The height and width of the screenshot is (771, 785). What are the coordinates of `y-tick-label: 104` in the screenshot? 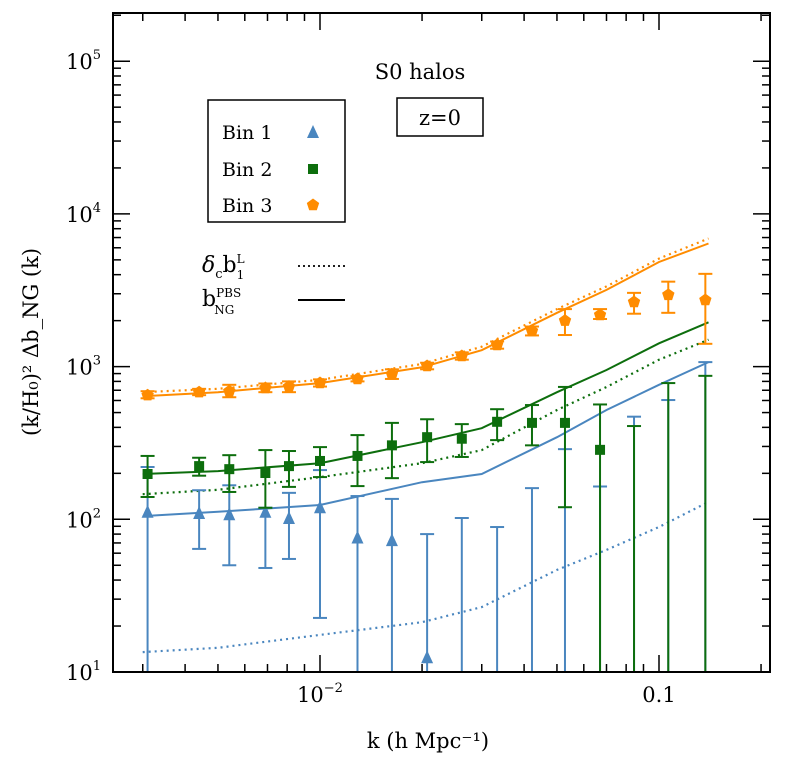 It's located at (83, 214).